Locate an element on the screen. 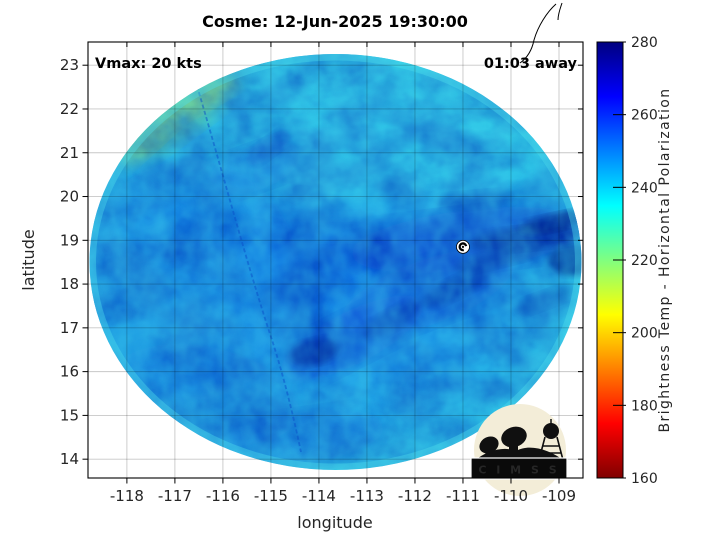  colorbar-tick-labels: 160 180 200 220 240 260 280 is located at coordinates (644, 261).